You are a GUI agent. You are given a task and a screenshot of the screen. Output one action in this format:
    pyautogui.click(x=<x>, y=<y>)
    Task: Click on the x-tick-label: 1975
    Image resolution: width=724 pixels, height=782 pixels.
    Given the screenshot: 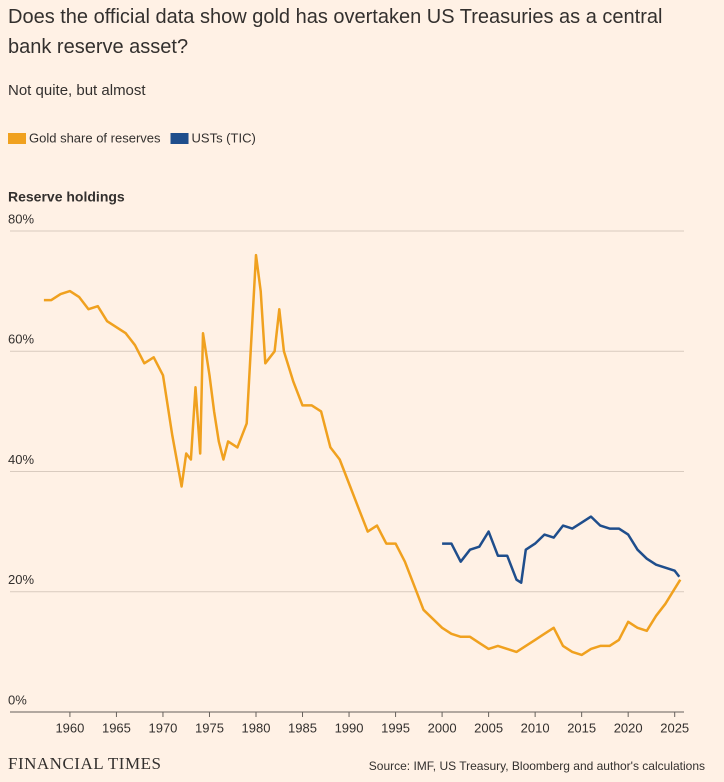 What is the action you would take?
    pyautogui.click(x=209, y=727)
    